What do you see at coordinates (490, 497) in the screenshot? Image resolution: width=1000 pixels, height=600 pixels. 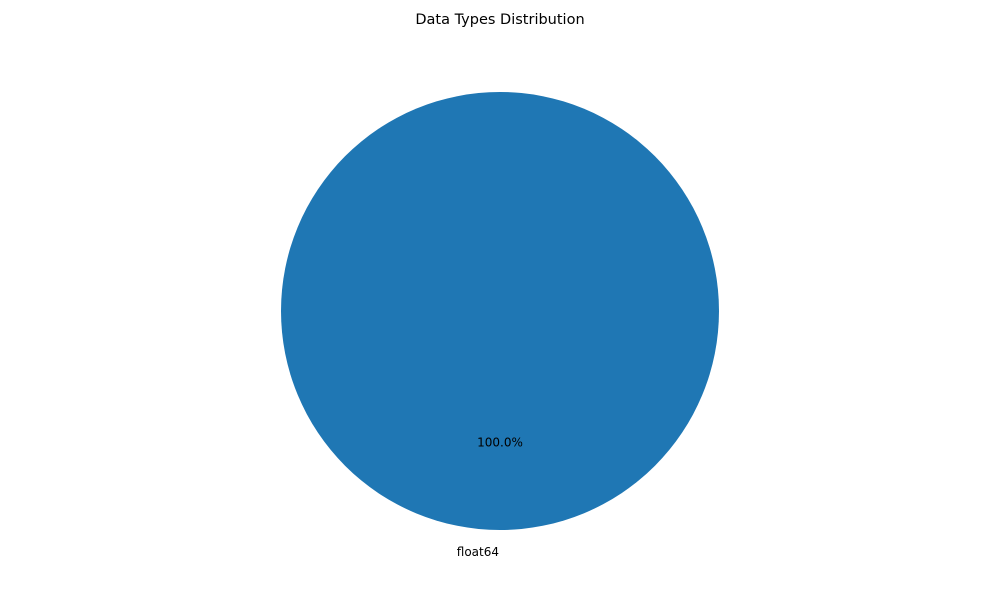 I see `pie-labels: 100.0% float64` at bounding box center [490, 497].